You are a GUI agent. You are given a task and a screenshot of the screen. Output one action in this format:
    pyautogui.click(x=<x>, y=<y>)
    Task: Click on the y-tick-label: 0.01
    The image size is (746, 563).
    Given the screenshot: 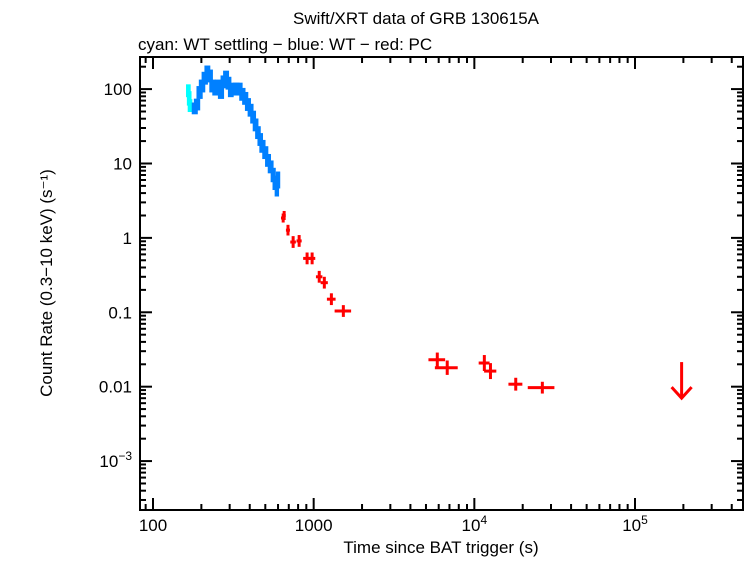 What is the action you would take?
    pyautogui.click(x=115, y=387)
    